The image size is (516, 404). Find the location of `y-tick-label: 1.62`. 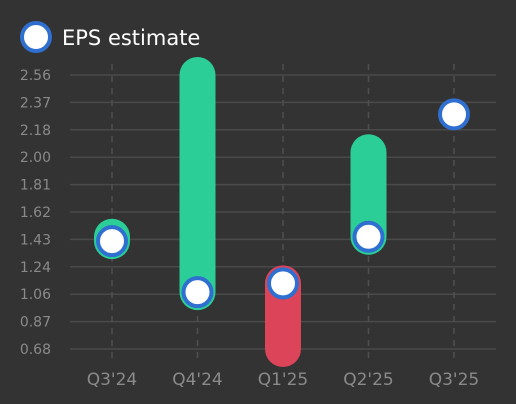

y-tick-label: 1.62 is located at coordinates (35, 213).